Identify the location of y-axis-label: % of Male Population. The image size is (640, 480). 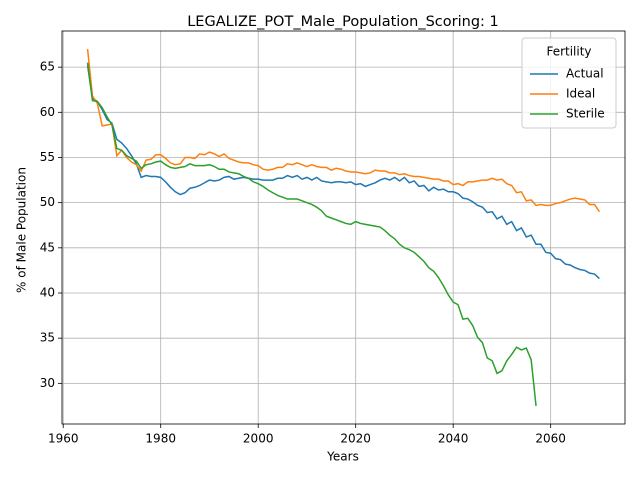
(22, 230).